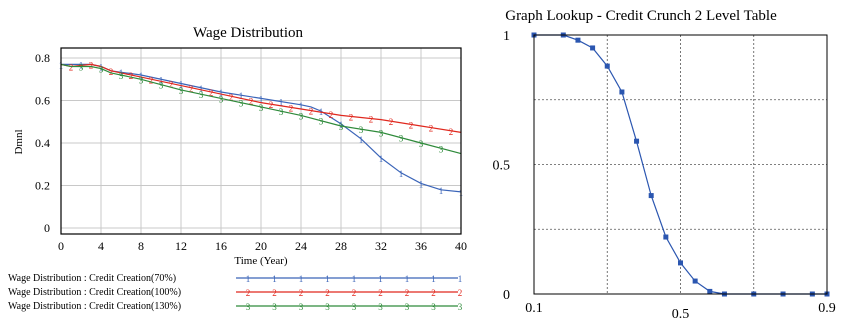 The image size is (845, 323). I want to click on lookup-chart-y-ticks: 00.51, so click(502, 166).